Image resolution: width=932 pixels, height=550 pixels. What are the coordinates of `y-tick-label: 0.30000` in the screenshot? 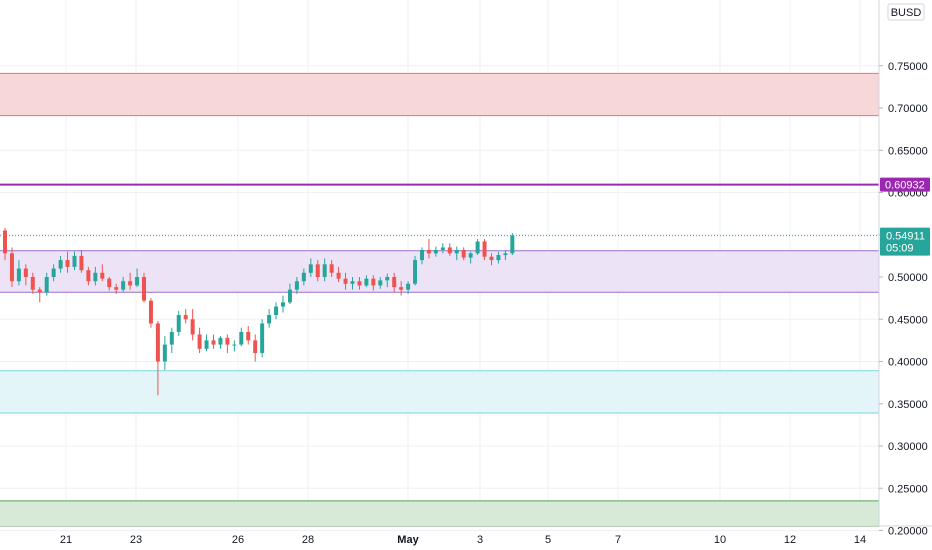 It's located at (908, 447).